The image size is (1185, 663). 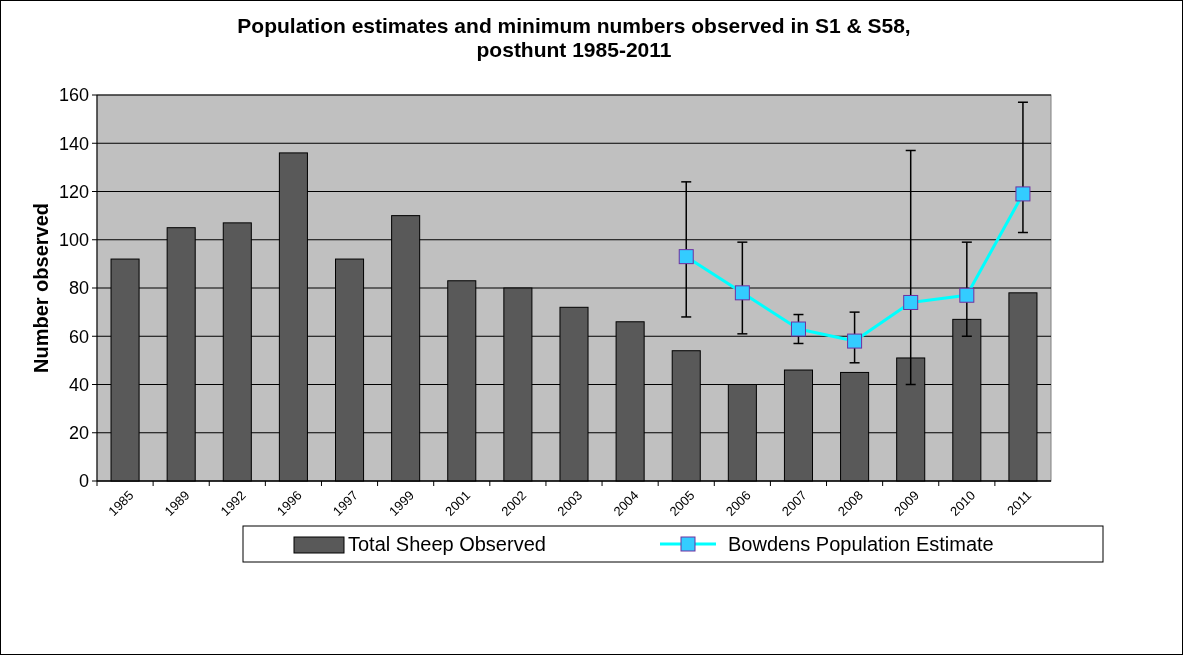 What do you see at coordinates (73, 191) in the screenshot?
I see `y-tick-label: 120` at bounding box center [73, 191].